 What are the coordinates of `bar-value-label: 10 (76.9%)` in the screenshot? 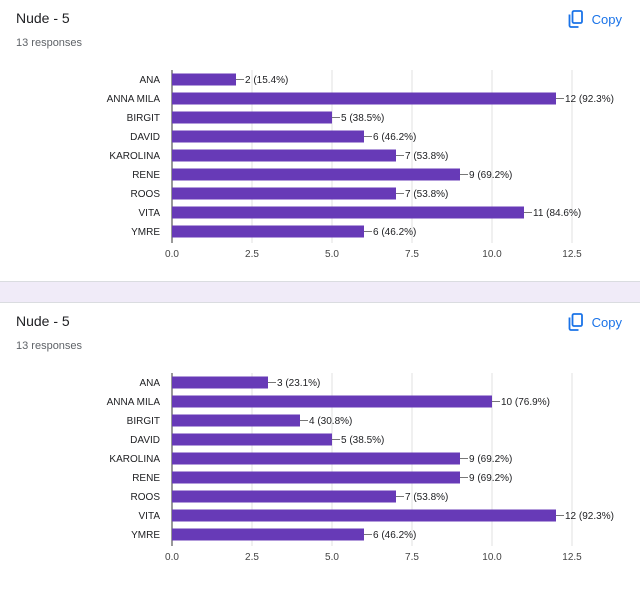 It's located at (525, 402).